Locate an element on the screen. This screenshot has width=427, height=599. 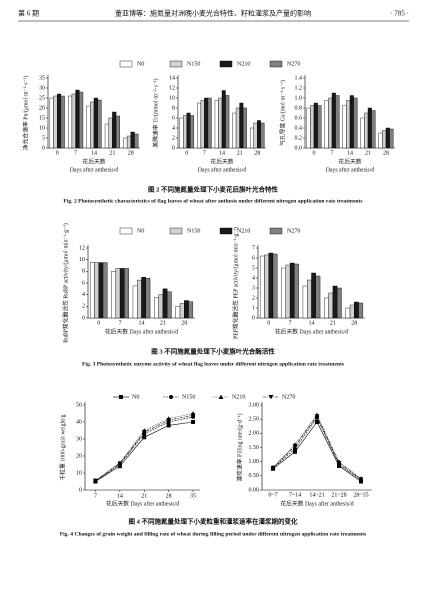
y-tick-label: 1.2 is located at coordinates (299, 88).